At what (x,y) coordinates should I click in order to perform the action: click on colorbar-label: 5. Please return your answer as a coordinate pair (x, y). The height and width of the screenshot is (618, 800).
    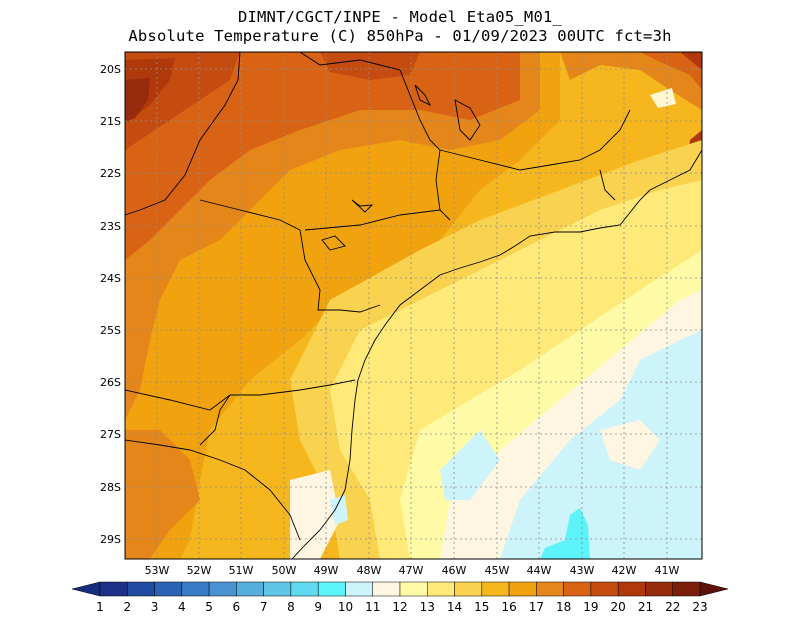
    Looking at the image, I should click on (209, 607).